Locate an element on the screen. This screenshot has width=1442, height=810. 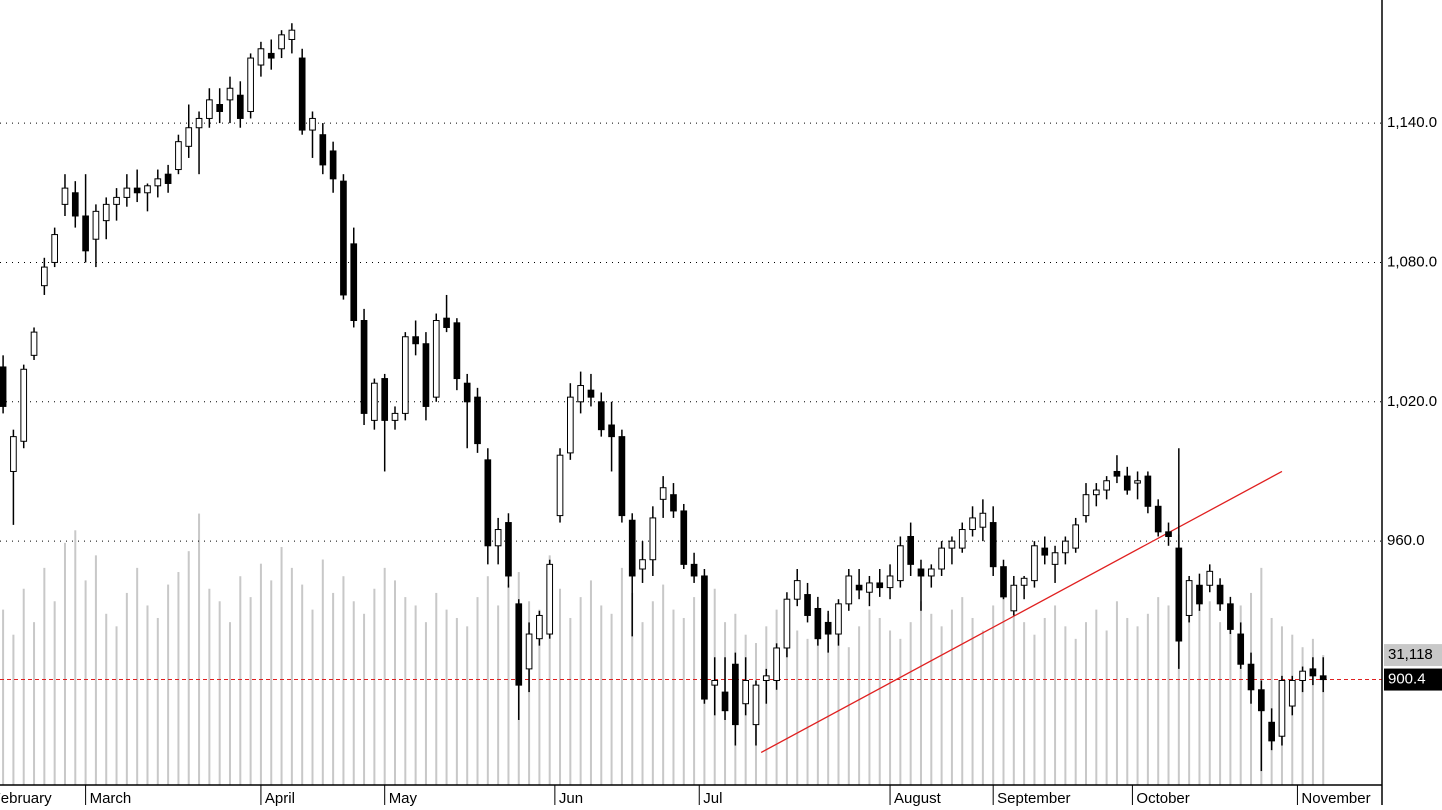
x-tick-label: May is located at coordinates (403, 798).